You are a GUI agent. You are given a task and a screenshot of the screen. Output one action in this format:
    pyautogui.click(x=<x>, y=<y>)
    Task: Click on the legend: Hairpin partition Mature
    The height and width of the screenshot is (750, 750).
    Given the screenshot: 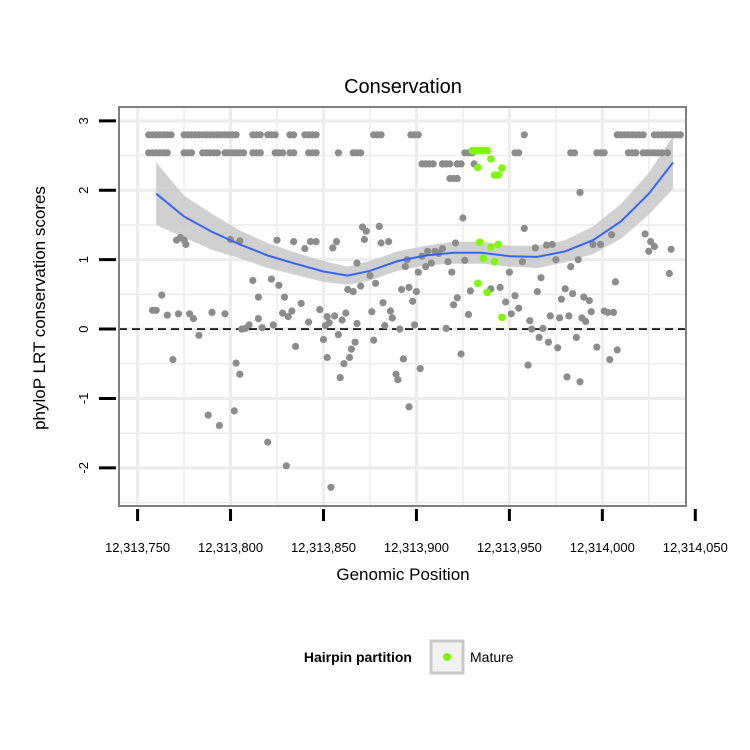 What is the action you would take?
    pyautogui.click(x=409, y=657)
    